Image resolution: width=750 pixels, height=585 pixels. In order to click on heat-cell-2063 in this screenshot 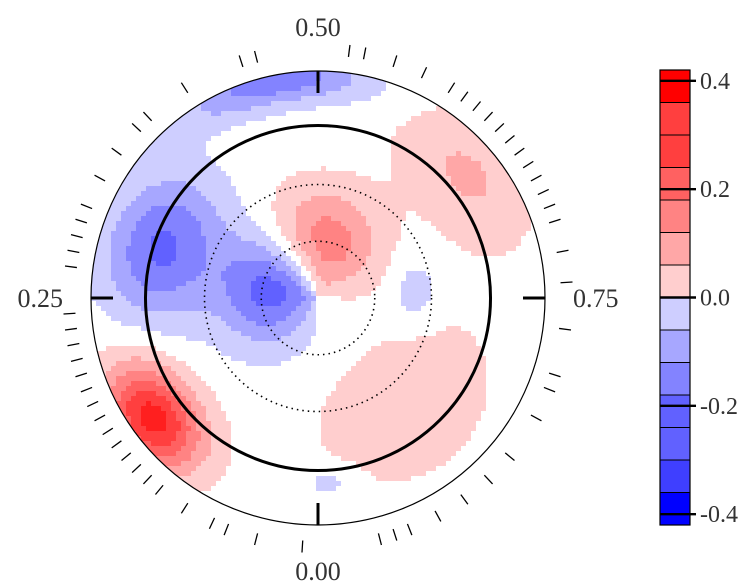, I will do `click(399, 224)`.